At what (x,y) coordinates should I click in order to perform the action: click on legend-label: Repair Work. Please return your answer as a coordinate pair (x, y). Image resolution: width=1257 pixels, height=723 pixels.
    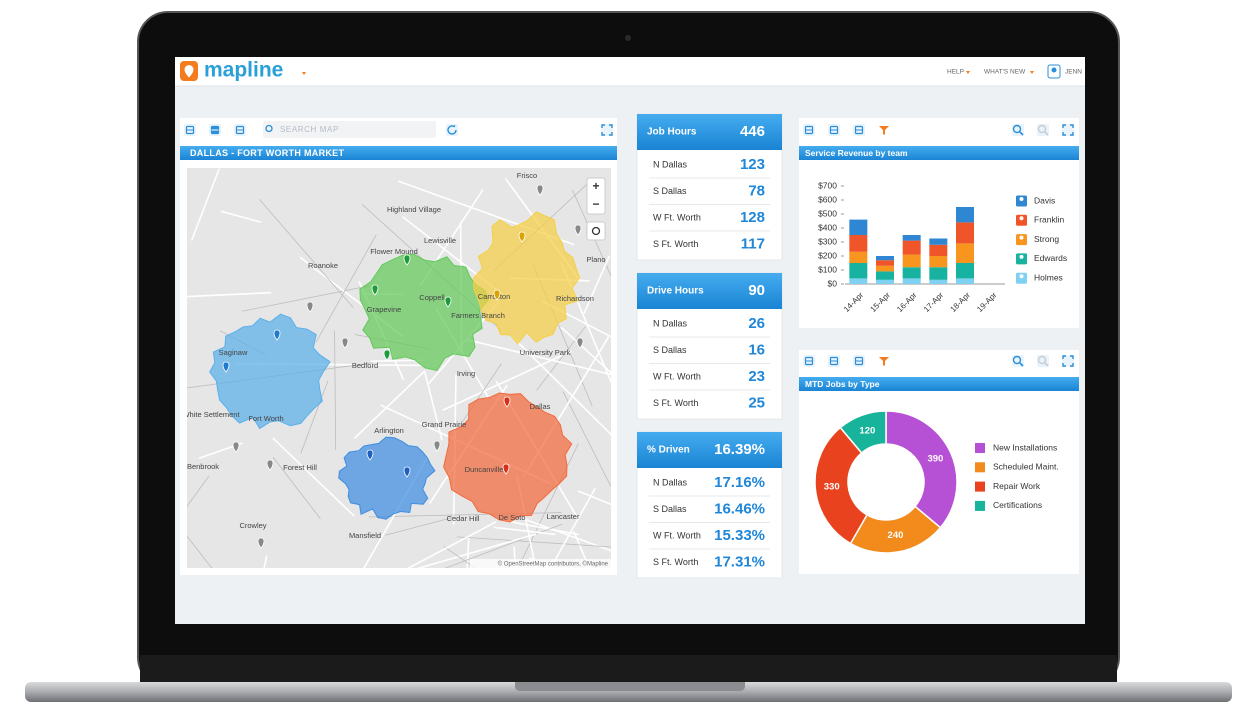
    Looking at the image, I should click on (1017, 486).